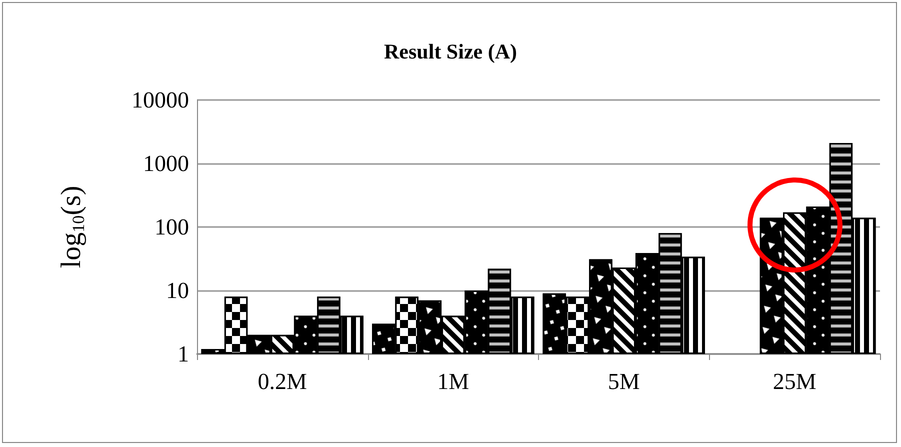 Image resolution: width=901 pixels, height=447 pixels. What do you see at coordinates (453, 381) in the screenshot?
I see `x-tick-label: 1M` at bounding box center [453, 381].